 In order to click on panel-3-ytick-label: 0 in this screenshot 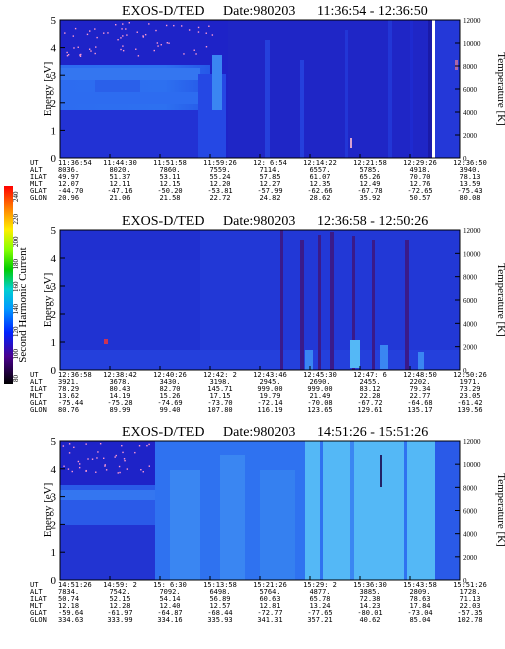, I will do `click(54, 581)`.